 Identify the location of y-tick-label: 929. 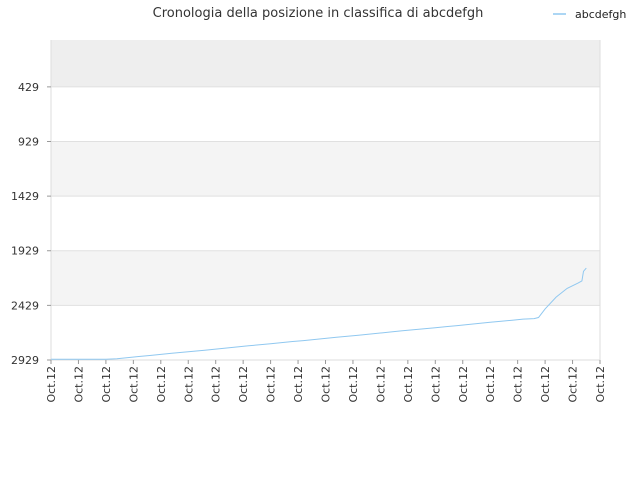
(28, 141).